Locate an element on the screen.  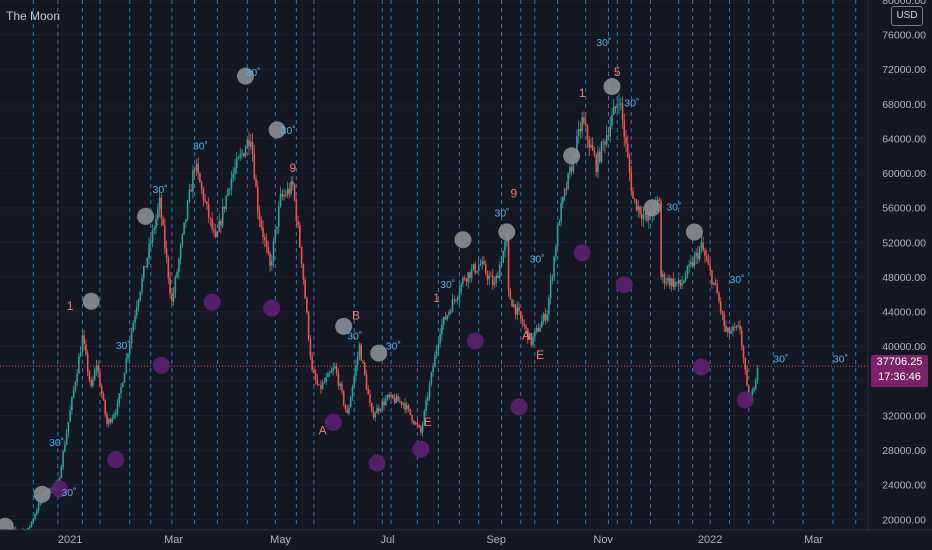
price-axis-tick: 60000.00 is located at coordinates (904, 174).